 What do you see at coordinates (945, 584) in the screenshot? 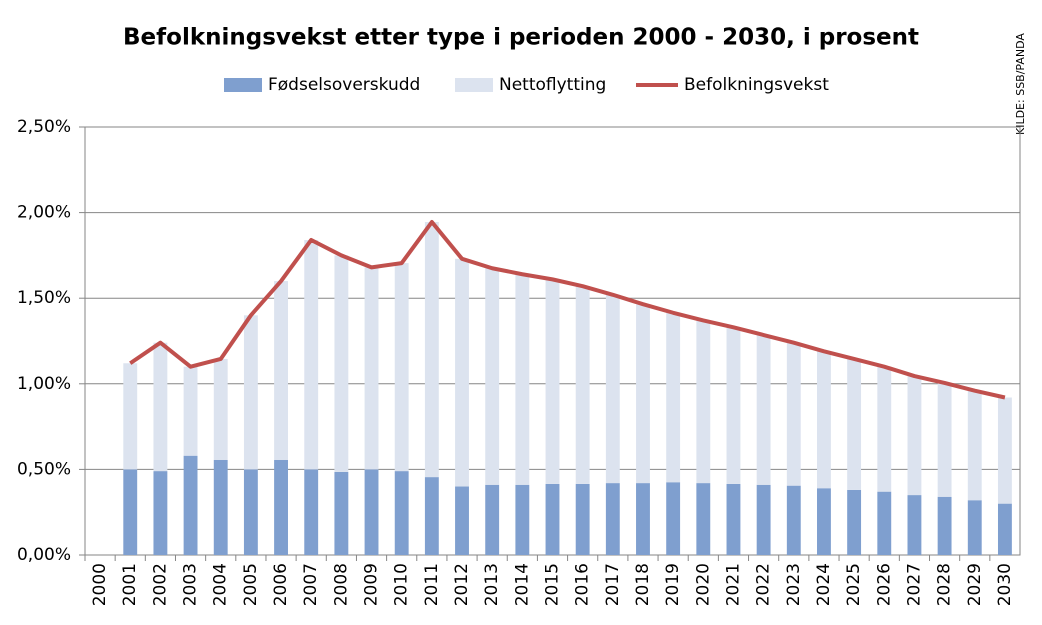
I see `x-tick-label: 2028` at bounding box center [945, 584].